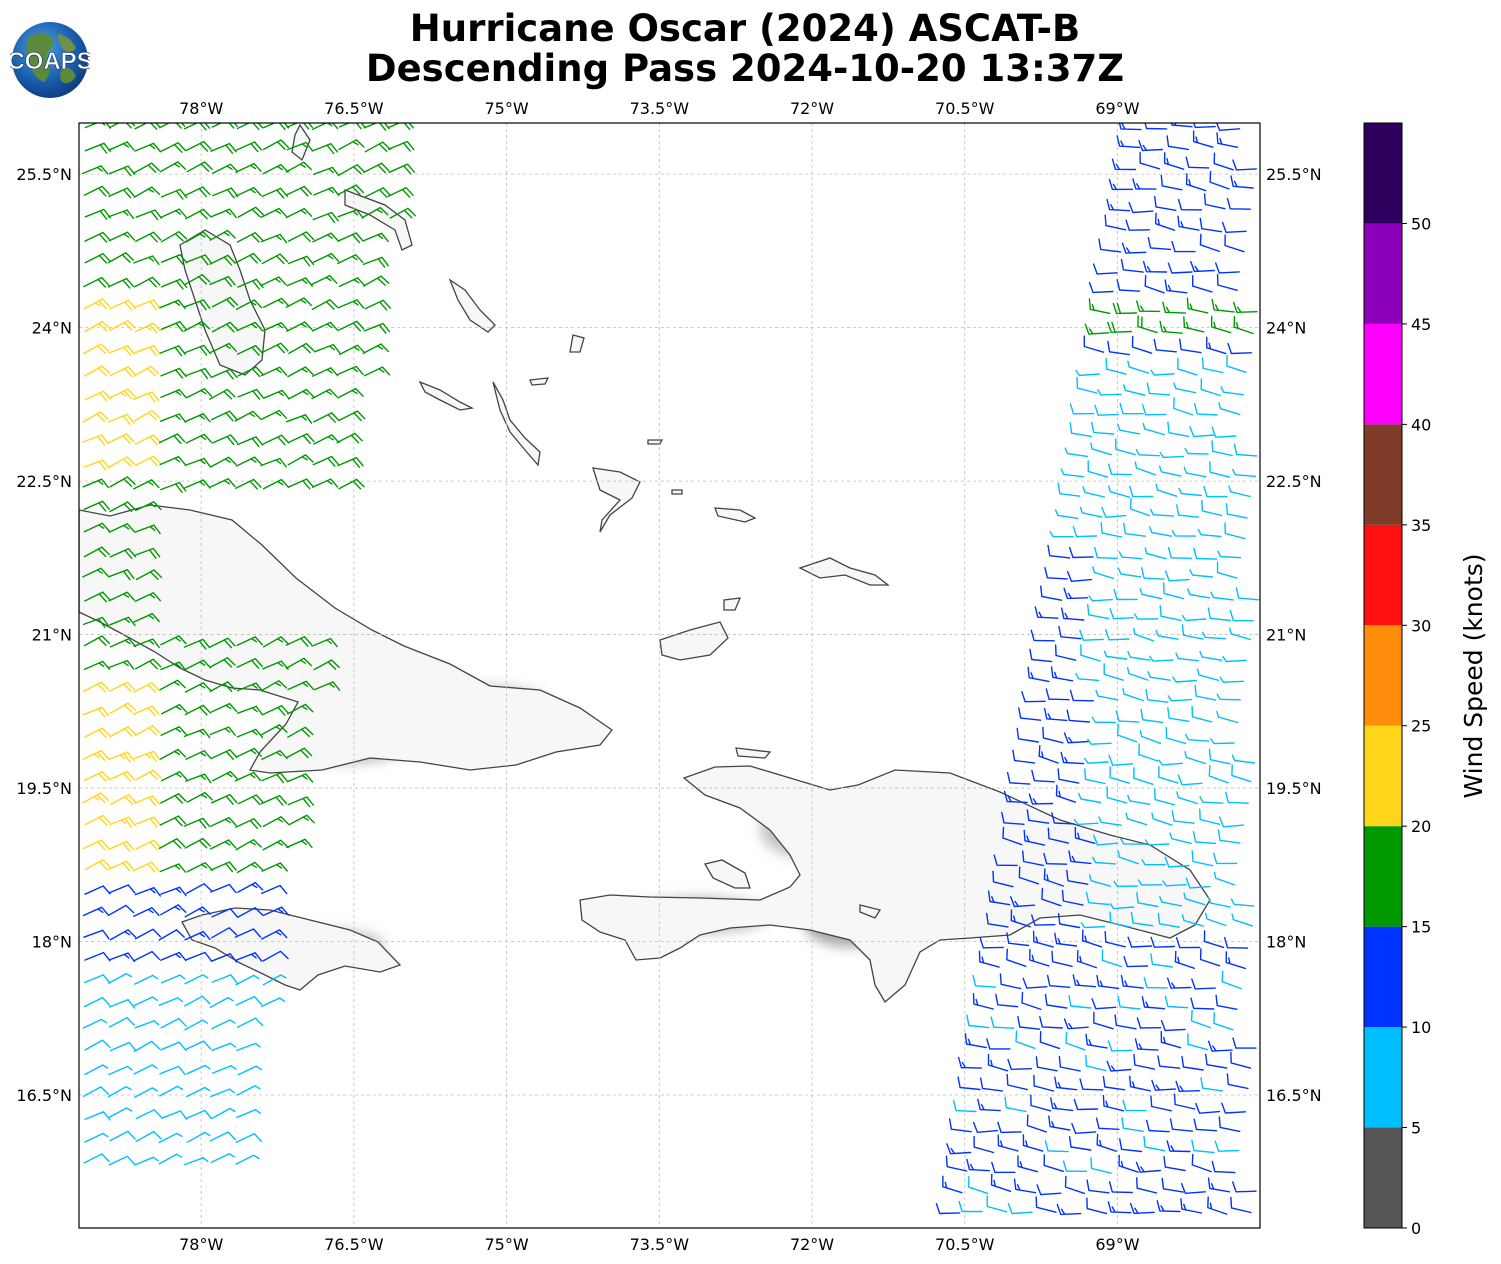 This screenshot has width=1501, height=1264. Describe the element at coordinates (1421, 525) in the screenshot. I see `colorbar-tick-label: 35` at that location.